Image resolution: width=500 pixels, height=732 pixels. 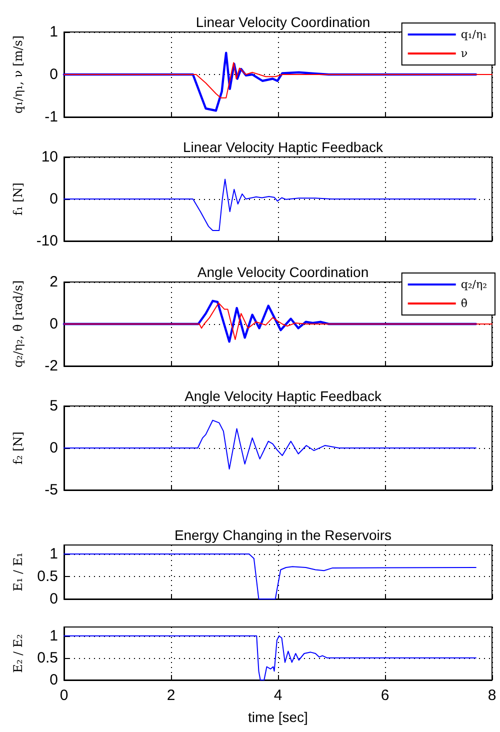 What do you see at coordinates (18, 572) in the screenshot?
I see `y-axis-title: E₁ / E₁` at bounding box center [18, 572].